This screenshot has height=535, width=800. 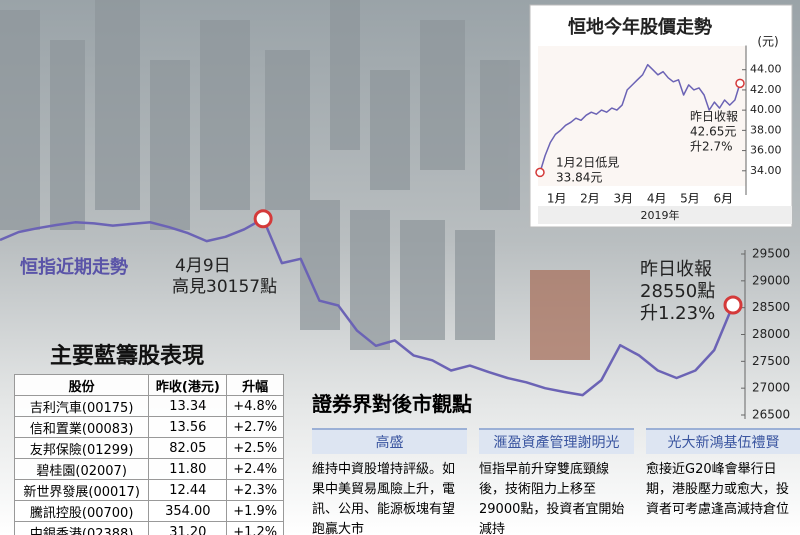 What do you see at coordinates (771, 280) in the screenshot?
I see `y-tick-label: 29000` at bounding box center [771, 280].